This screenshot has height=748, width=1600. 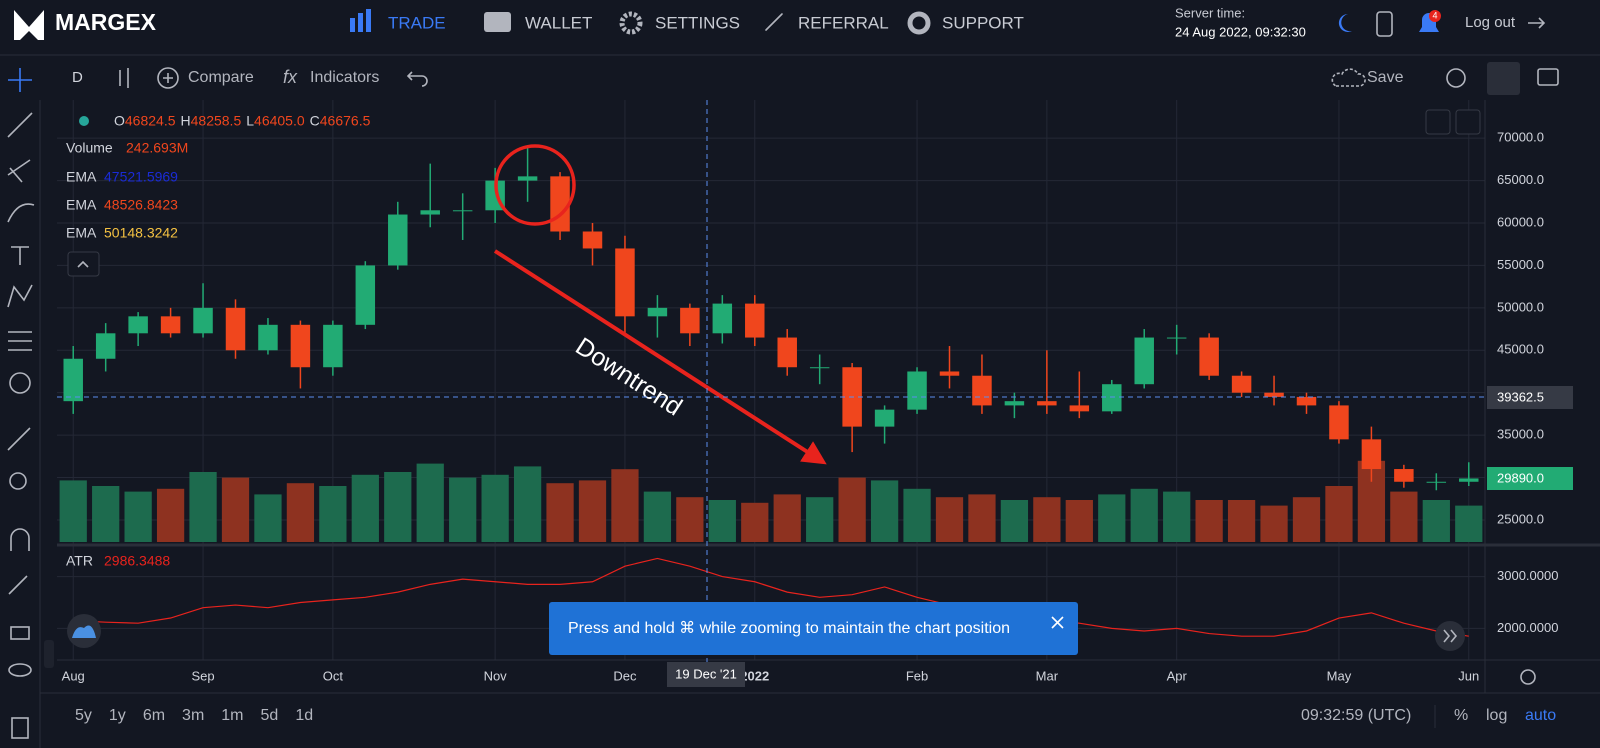 I want to click on scroll-button, so click(x=1438, y=122).